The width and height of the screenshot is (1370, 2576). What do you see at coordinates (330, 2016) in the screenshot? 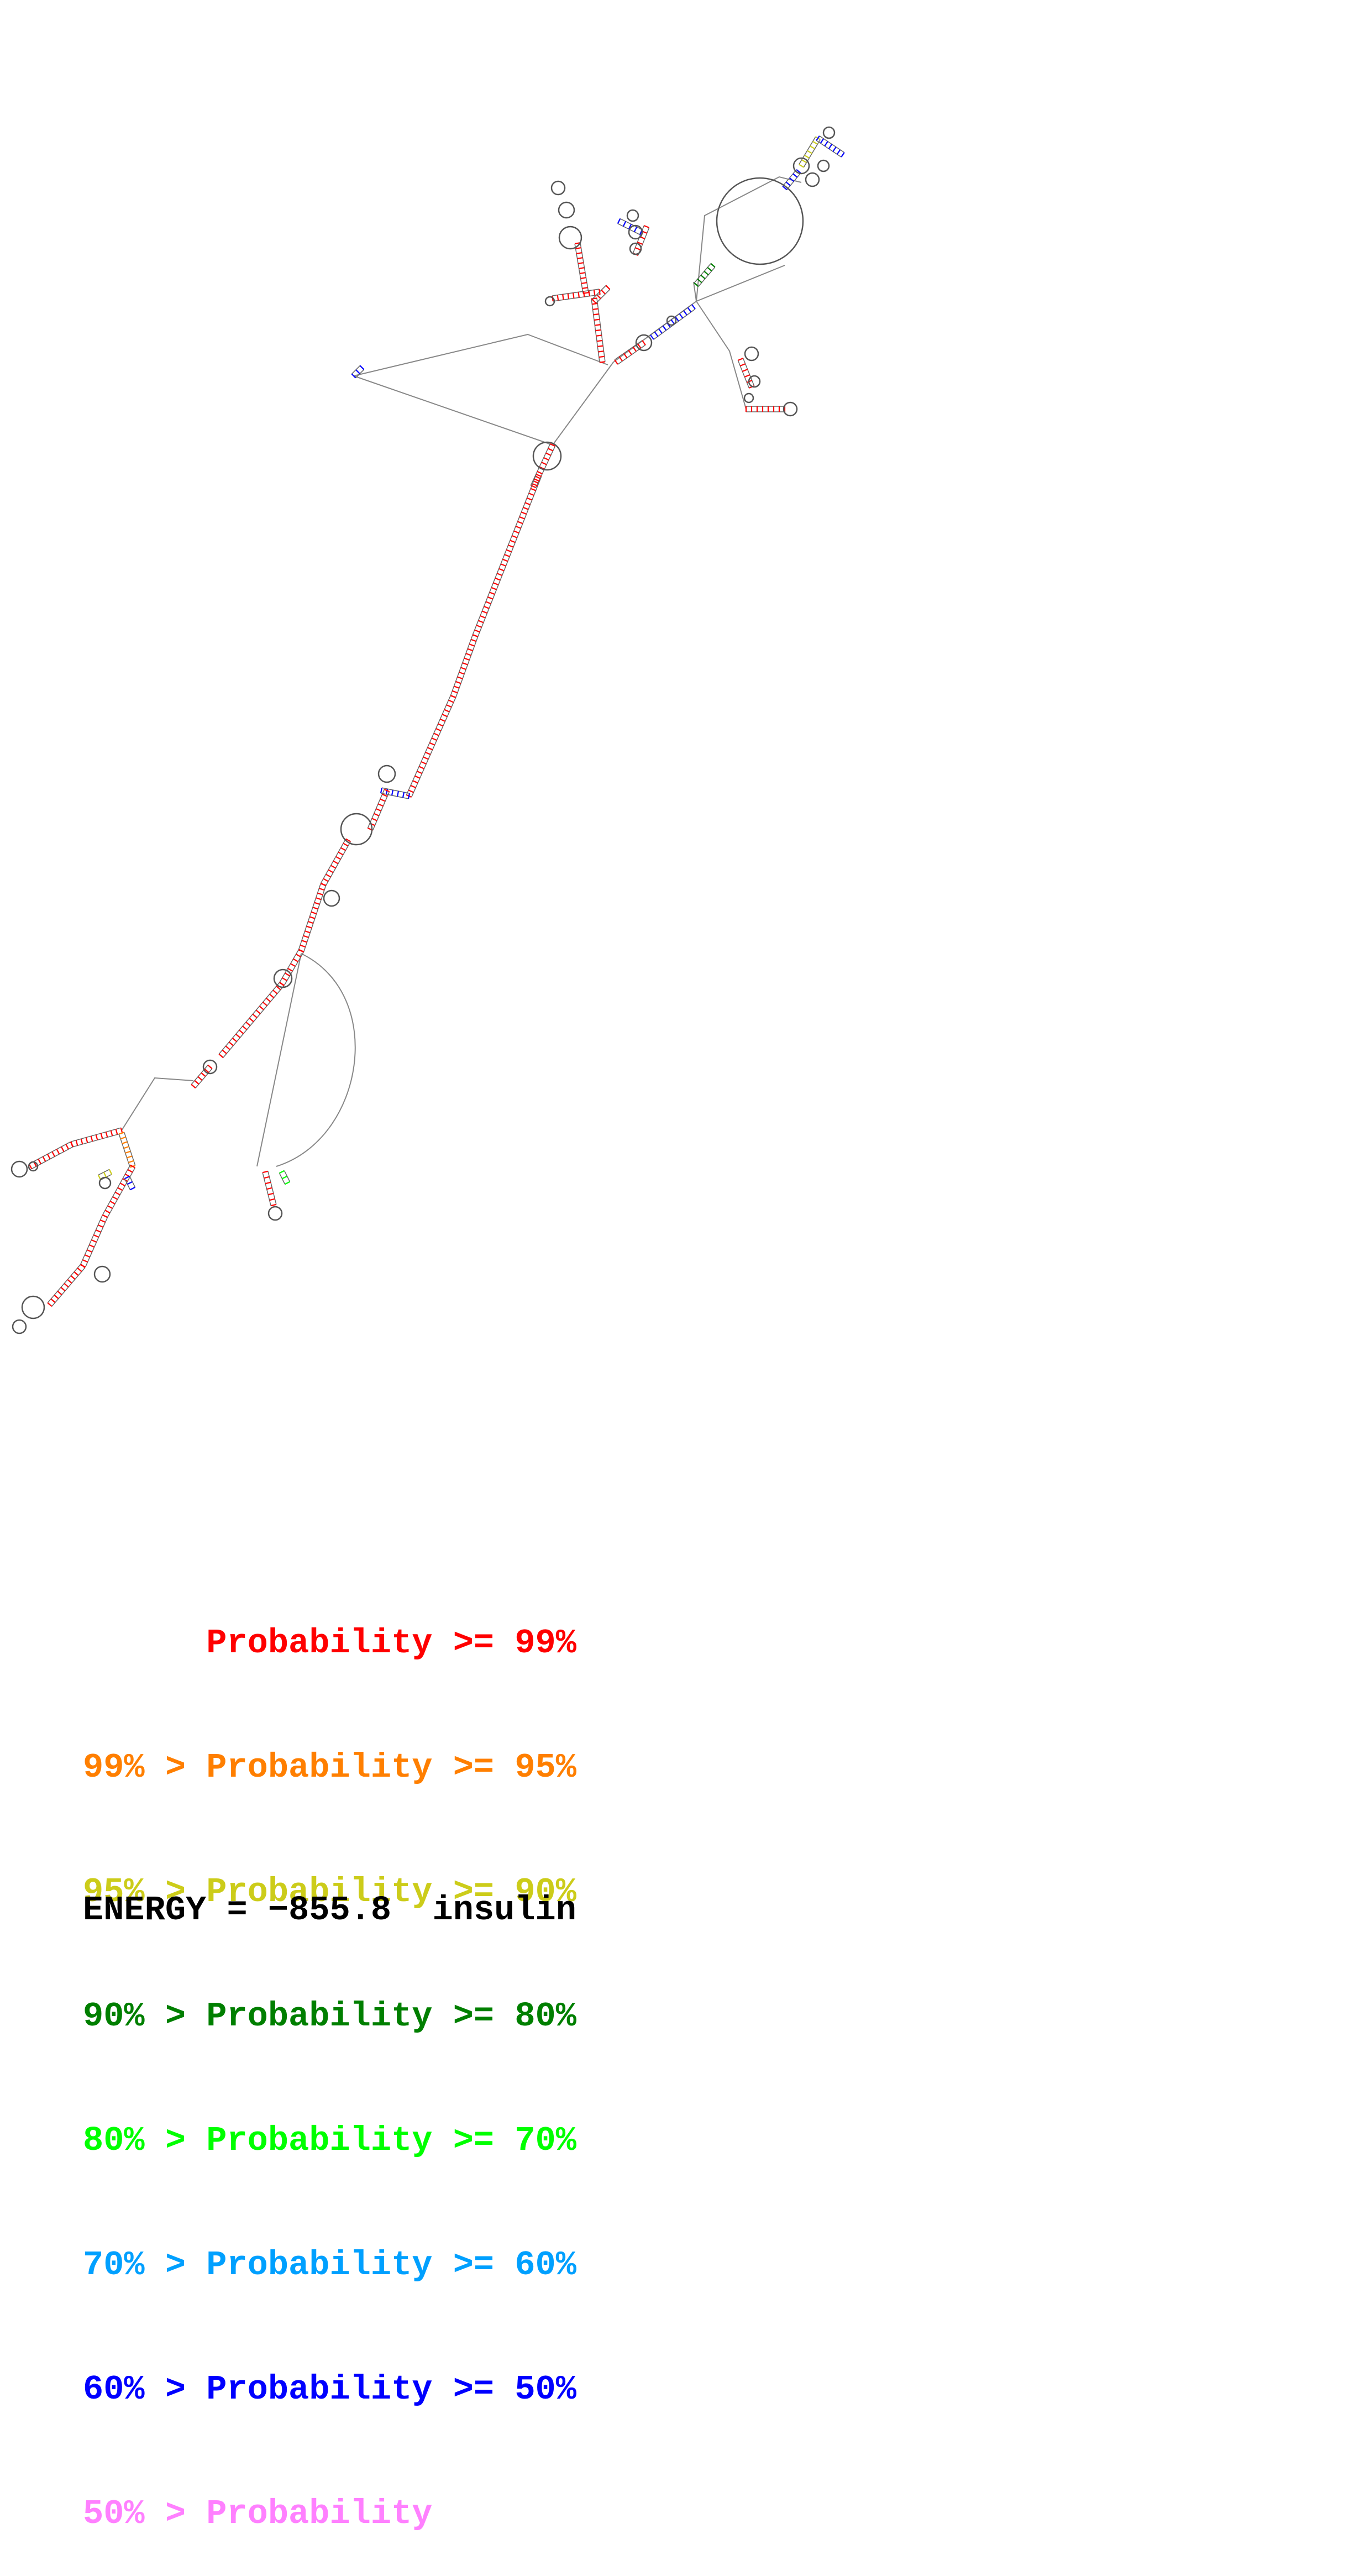
I see `legend-row-80: 90% > Probability >= 80%` at bounding box center [330, 2016].